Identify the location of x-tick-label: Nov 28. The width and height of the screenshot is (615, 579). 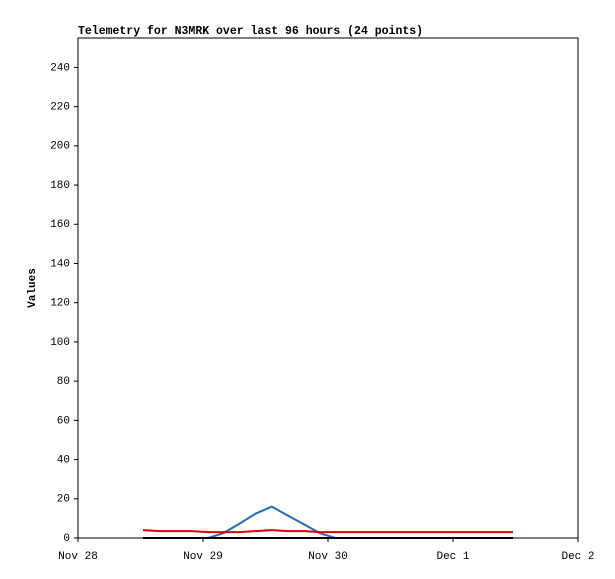
(78, 557).